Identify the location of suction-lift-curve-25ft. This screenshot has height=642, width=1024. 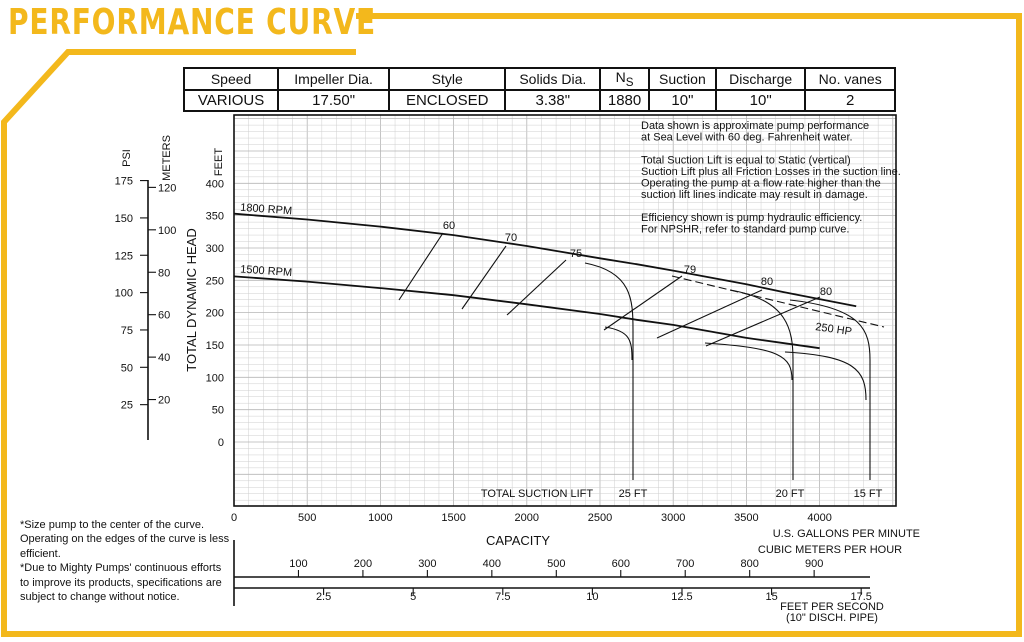
(609, 371).